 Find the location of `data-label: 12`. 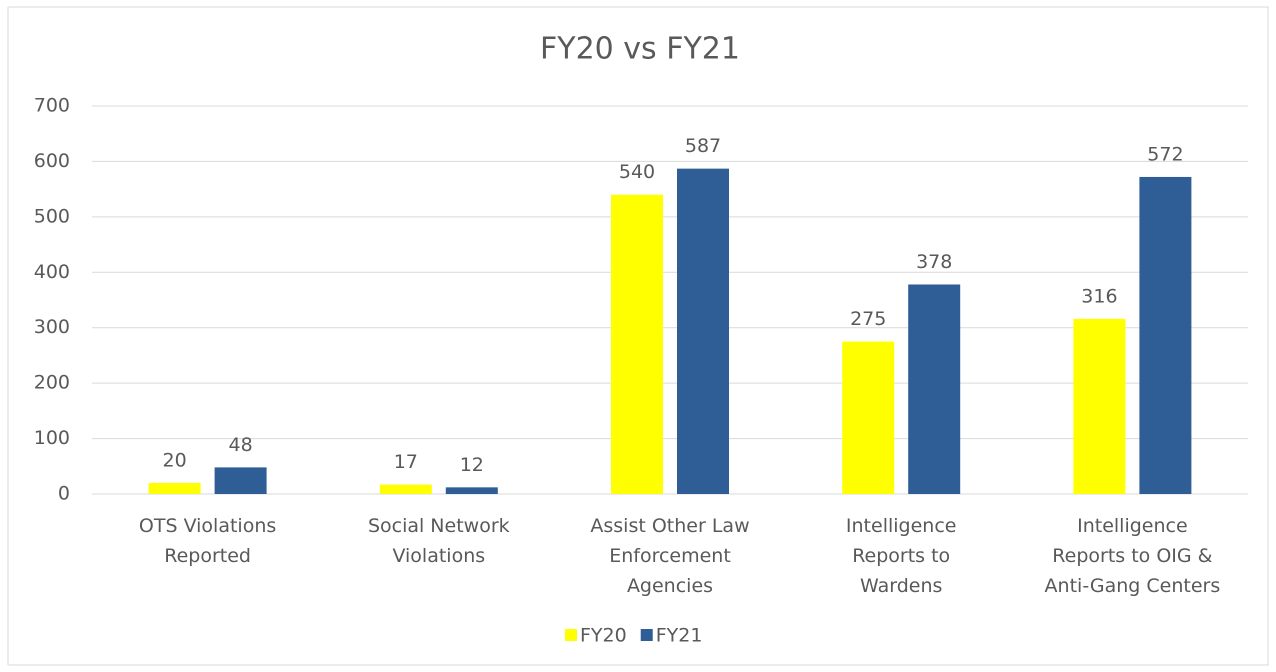

data-label: 12 is located at coordinates (472, 465).